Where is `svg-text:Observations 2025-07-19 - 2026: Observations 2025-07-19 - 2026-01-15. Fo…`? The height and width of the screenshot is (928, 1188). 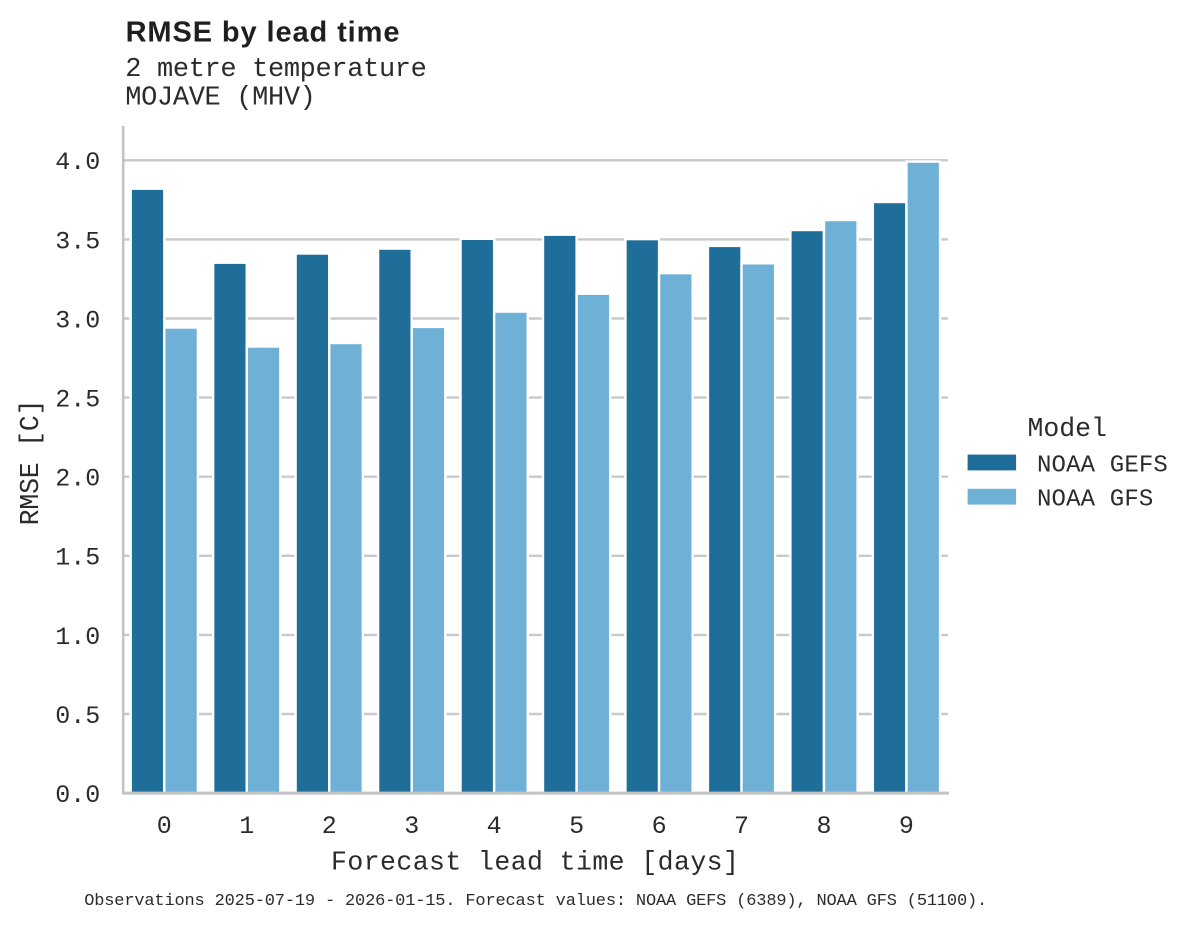
svg-text:Observations 2025-07-19 - 2026: Observations 2025-07-19 - 2026-01-15. Fo… is located at coordinates (535, 901).